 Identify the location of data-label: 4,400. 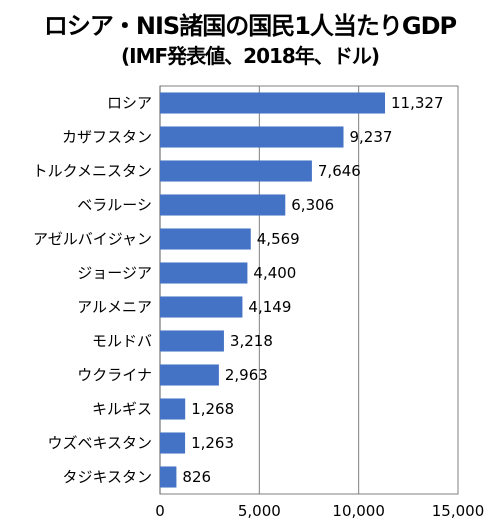
(274, 273).